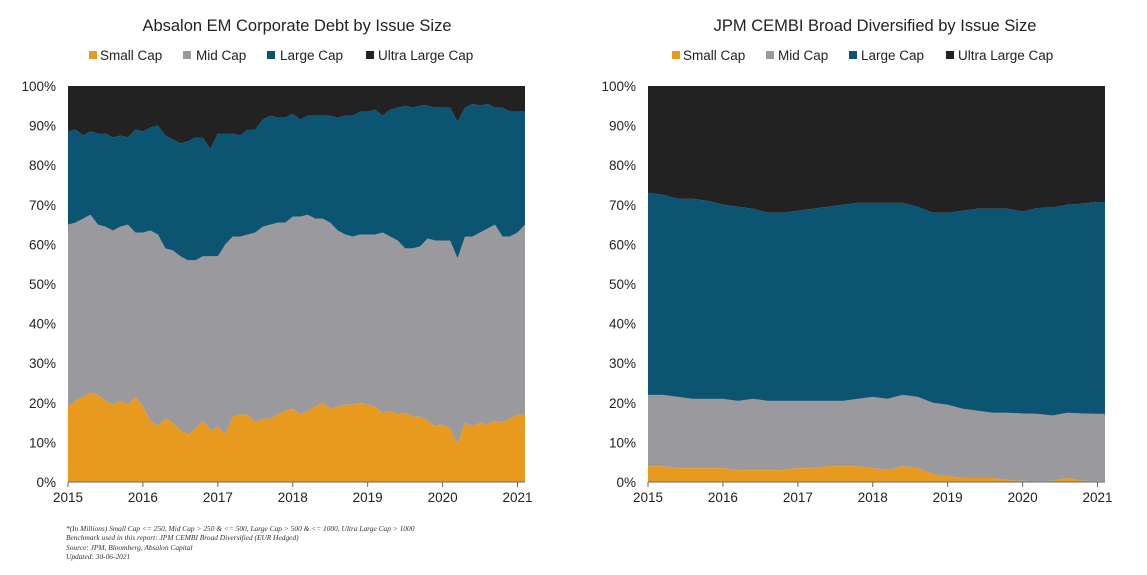 The width and height of the screenshot is (1147, 575). Describe the element at coordinates (296, 26) in the screenshot. I see `chart-title: Absalon EM Corporate Debt by Issue Size` at that location.